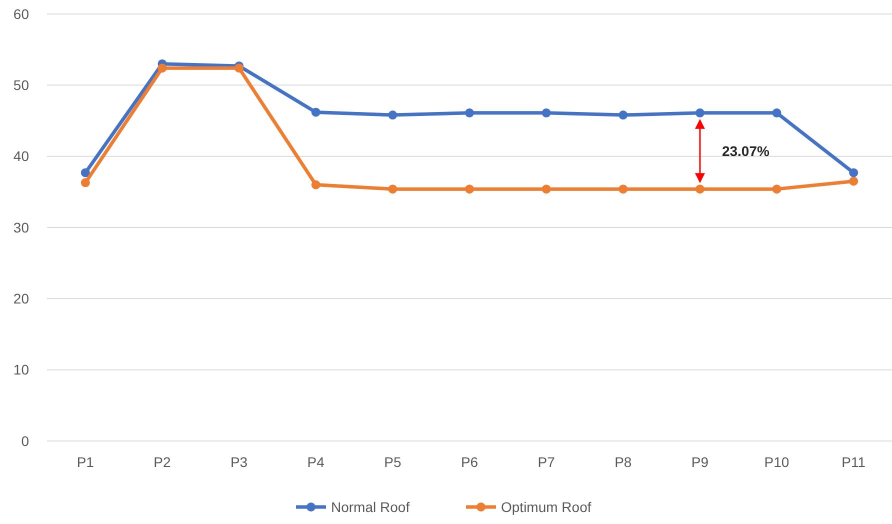 The width and height of the screenshot is (892, 524). What do you see at coordinates (393, 462) in the screenshot?
I see `x-tick-label: P5` at bounding box center [393, 462].